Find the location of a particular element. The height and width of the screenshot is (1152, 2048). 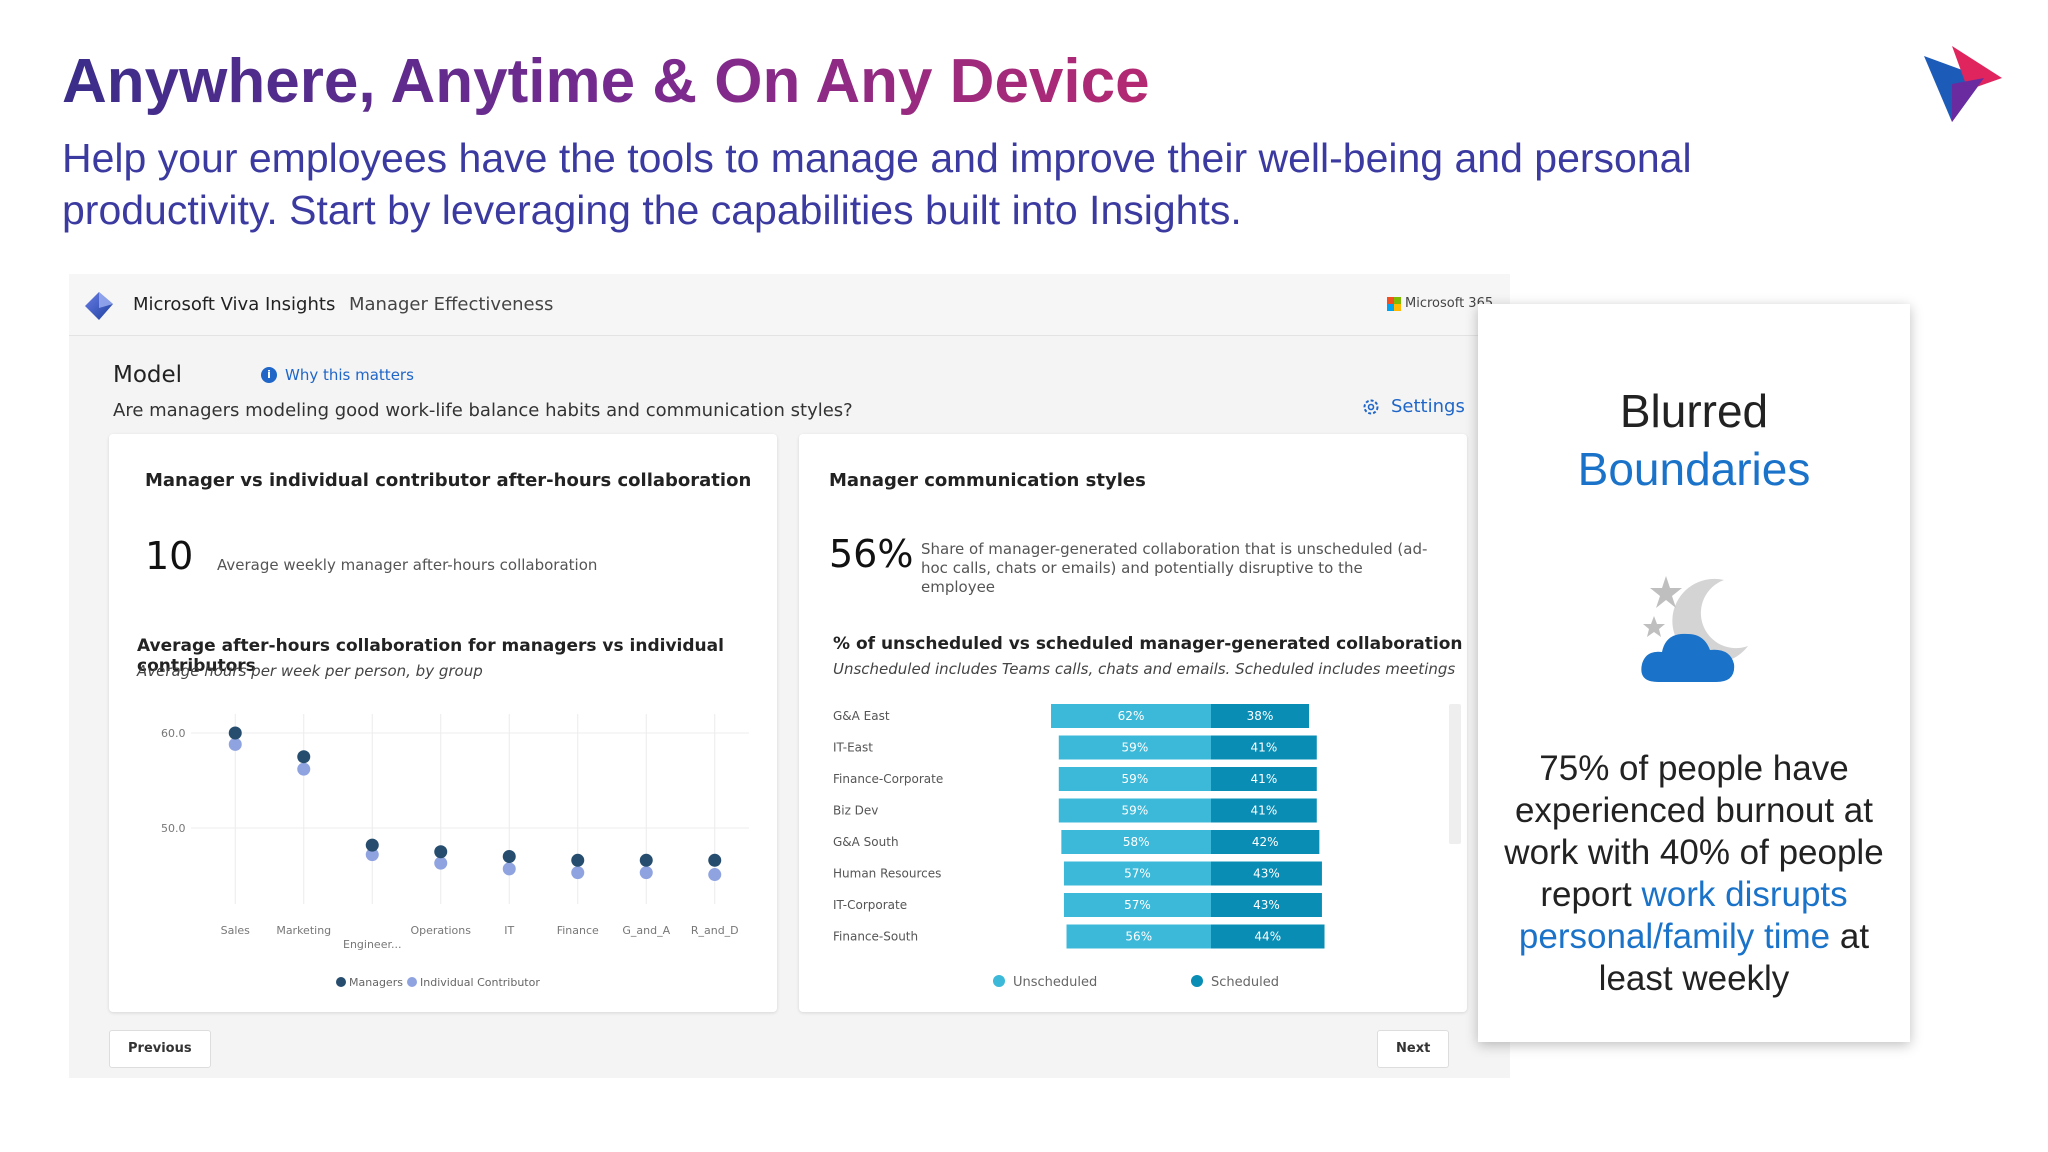

settings-button: Settings is located at coordinates (1413, 406).